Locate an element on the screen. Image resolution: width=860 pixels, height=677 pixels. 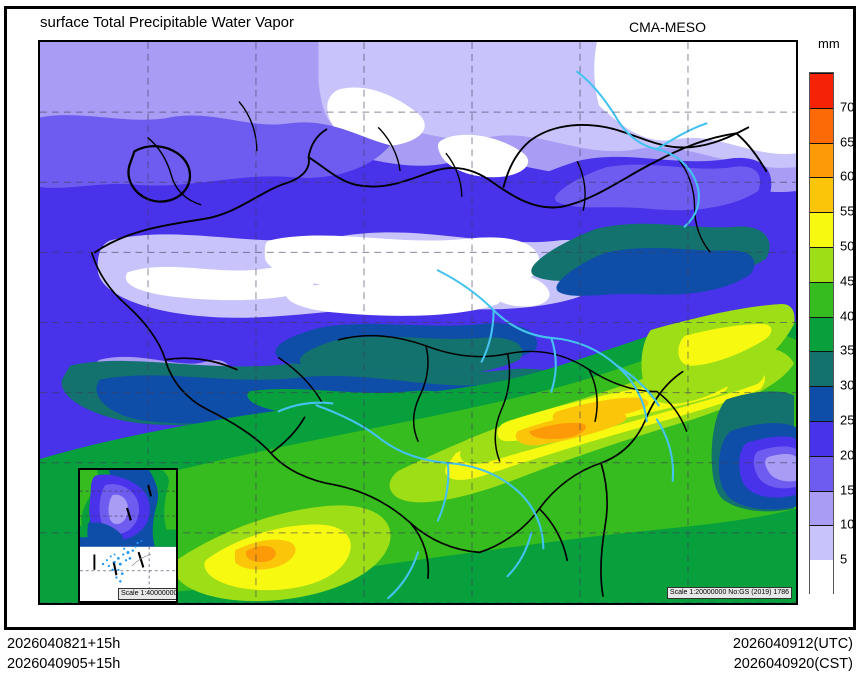
colorbar-tick-65: 65 is located at coordinates (847, 142).